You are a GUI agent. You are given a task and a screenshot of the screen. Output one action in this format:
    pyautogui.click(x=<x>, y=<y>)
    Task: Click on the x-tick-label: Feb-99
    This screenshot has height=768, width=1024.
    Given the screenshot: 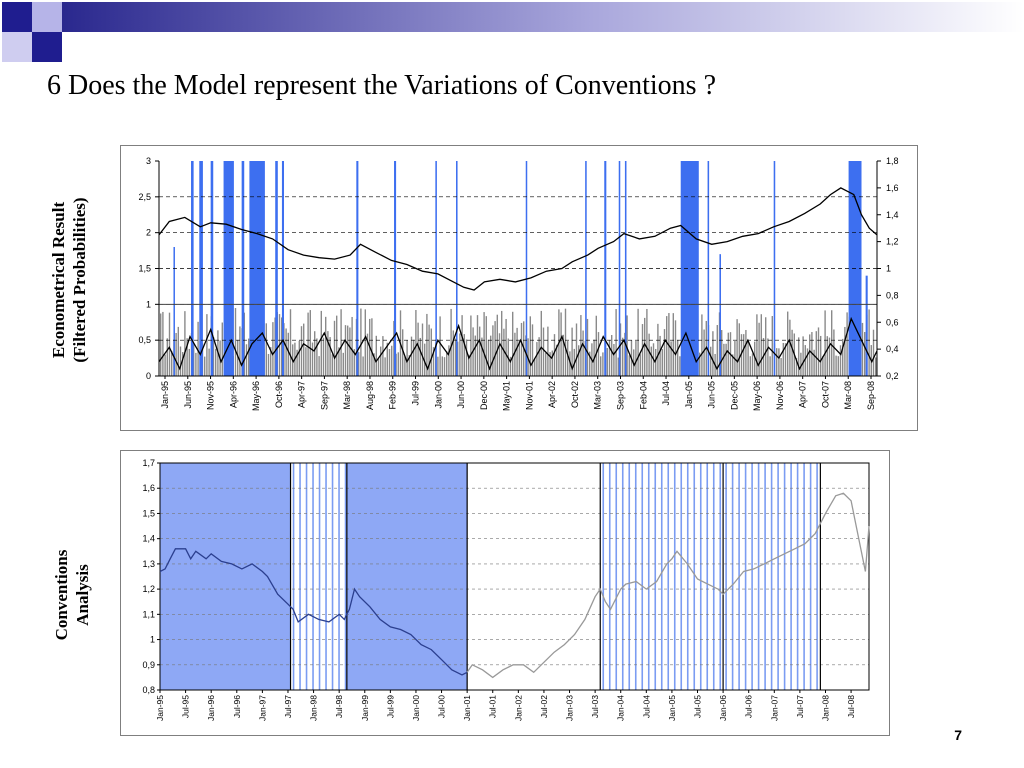 What is the action you would take?
    pyautogui.click(x=393, y=395)
    